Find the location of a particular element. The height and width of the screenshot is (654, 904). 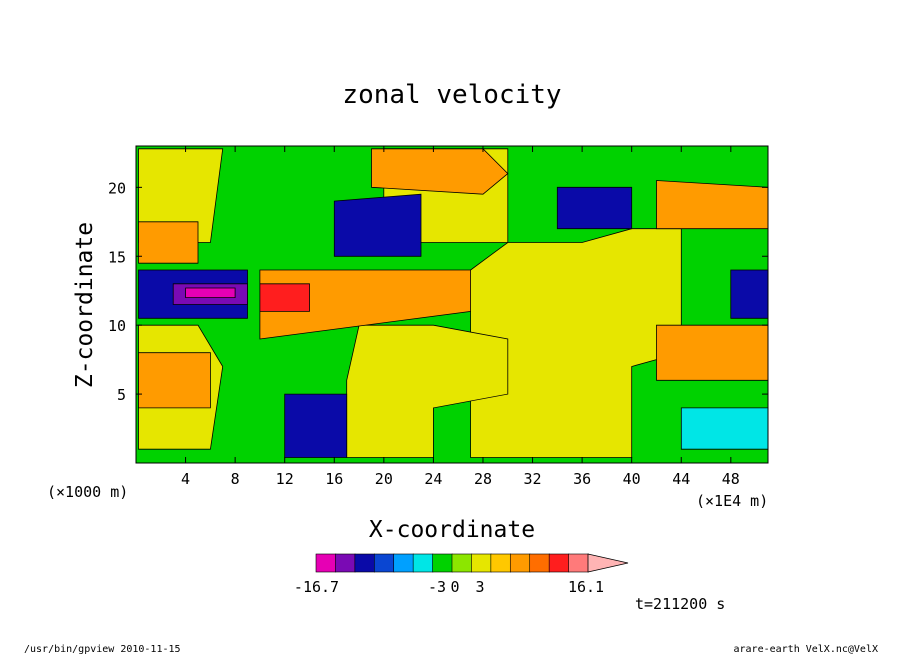

colorbar-label: 16.1 is located at coordinates (586, 587).